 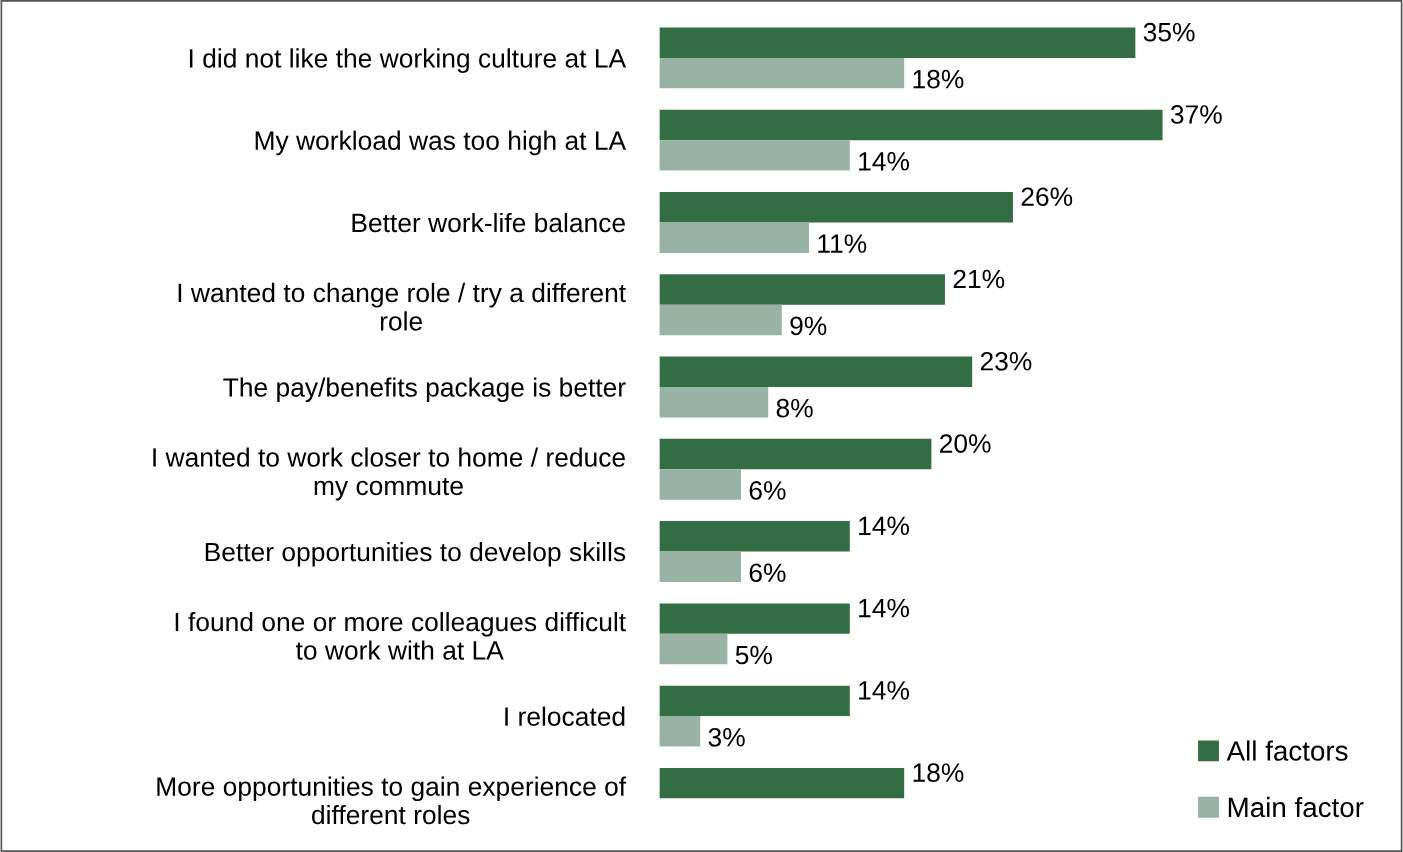 What do you see at coordinates (565, 716) in the screenshot?
I see `y-tick-label: I relocated` at bounding box center [565, 716].